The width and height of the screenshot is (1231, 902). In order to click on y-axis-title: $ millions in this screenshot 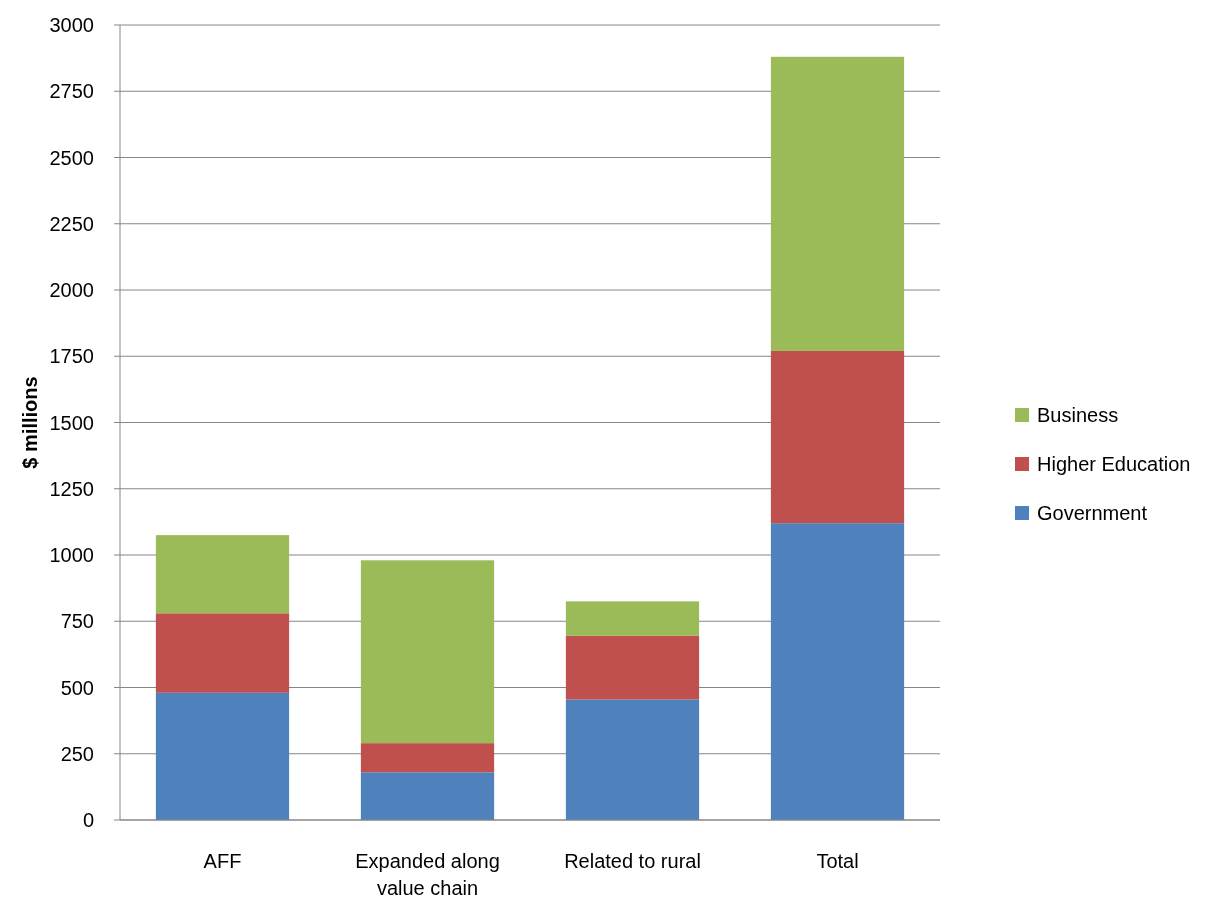, I will do `click(30, 422)`.